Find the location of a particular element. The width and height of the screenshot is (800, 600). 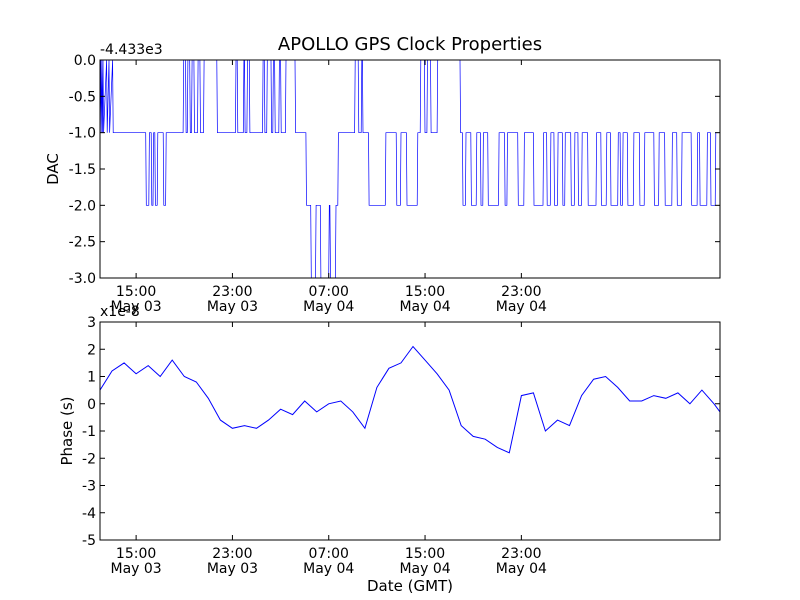

phase-ytick-label: -1 is located at coordinates (89, 432).